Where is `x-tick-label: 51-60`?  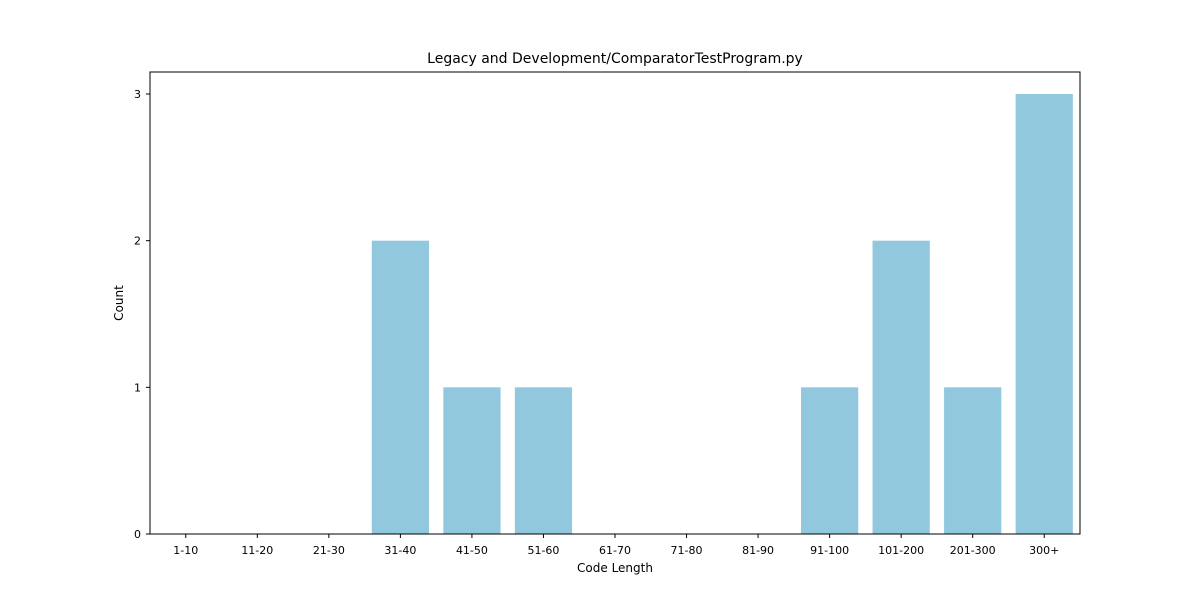
x-tick-label: 51-60 is located at coordinates (543, 550).